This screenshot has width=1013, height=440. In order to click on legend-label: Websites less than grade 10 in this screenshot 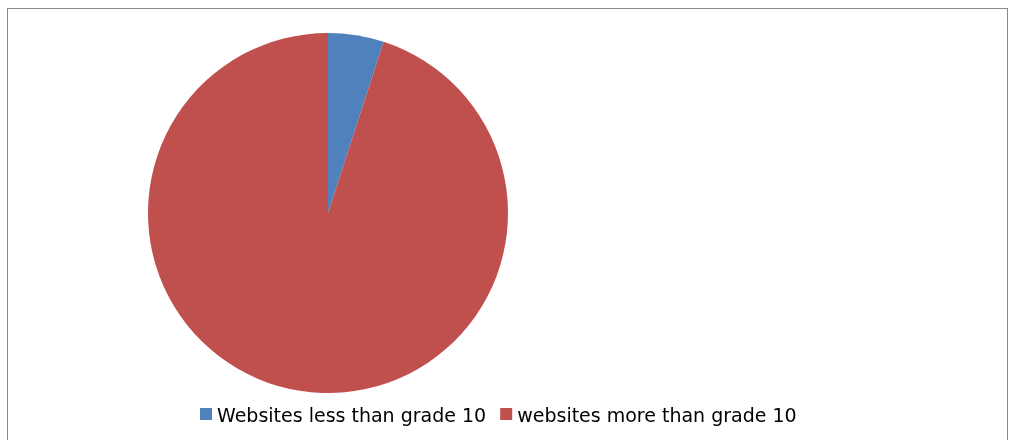, I will do `click(352, 415)`.